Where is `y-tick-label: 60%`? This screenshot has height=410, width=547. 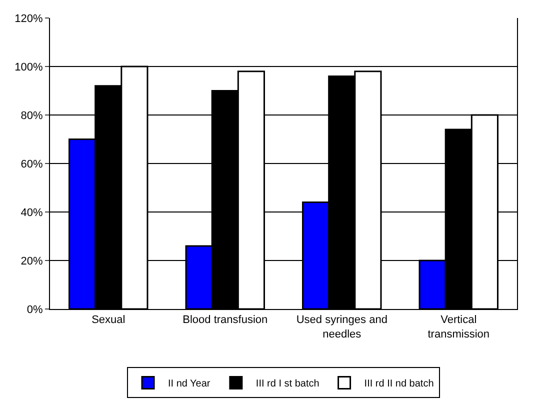 y-tick-label: 60% is located at coordinates (32, 164).